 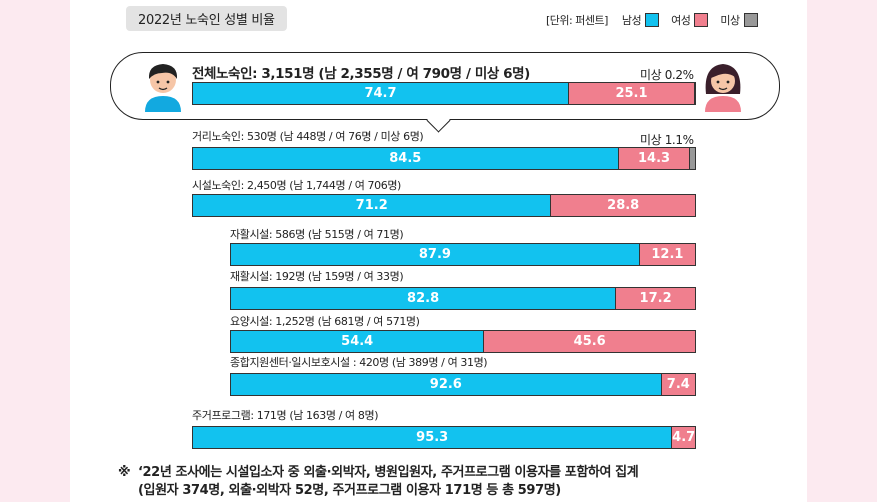 What do you see at coordinates (631, 20) in the screenshot?
I see `legend-label-male: 남성` at bounding box center [631, 20].